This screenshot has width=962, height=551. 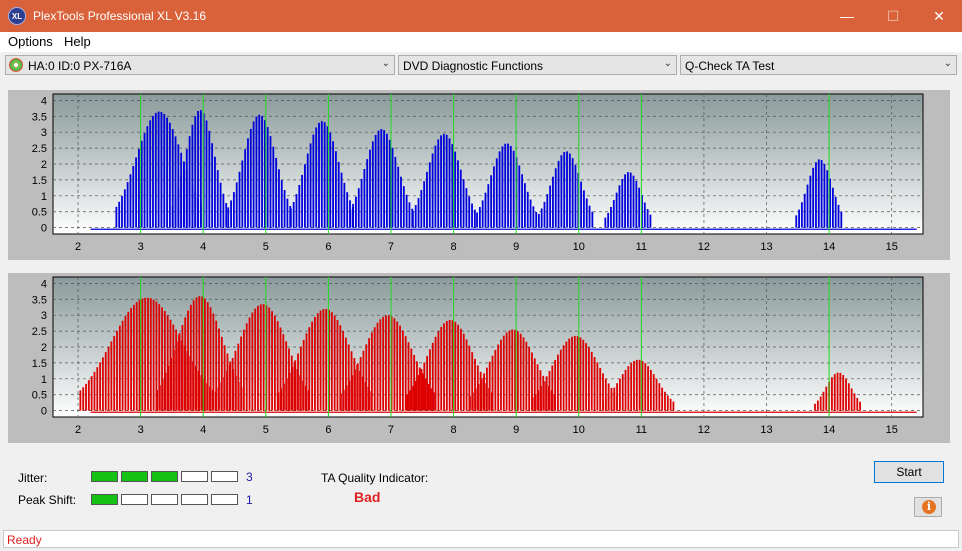 What do you see at coordinates (194, 476) in the screenshot?
I see `jitter-segment` at bounding box center [194, 476].